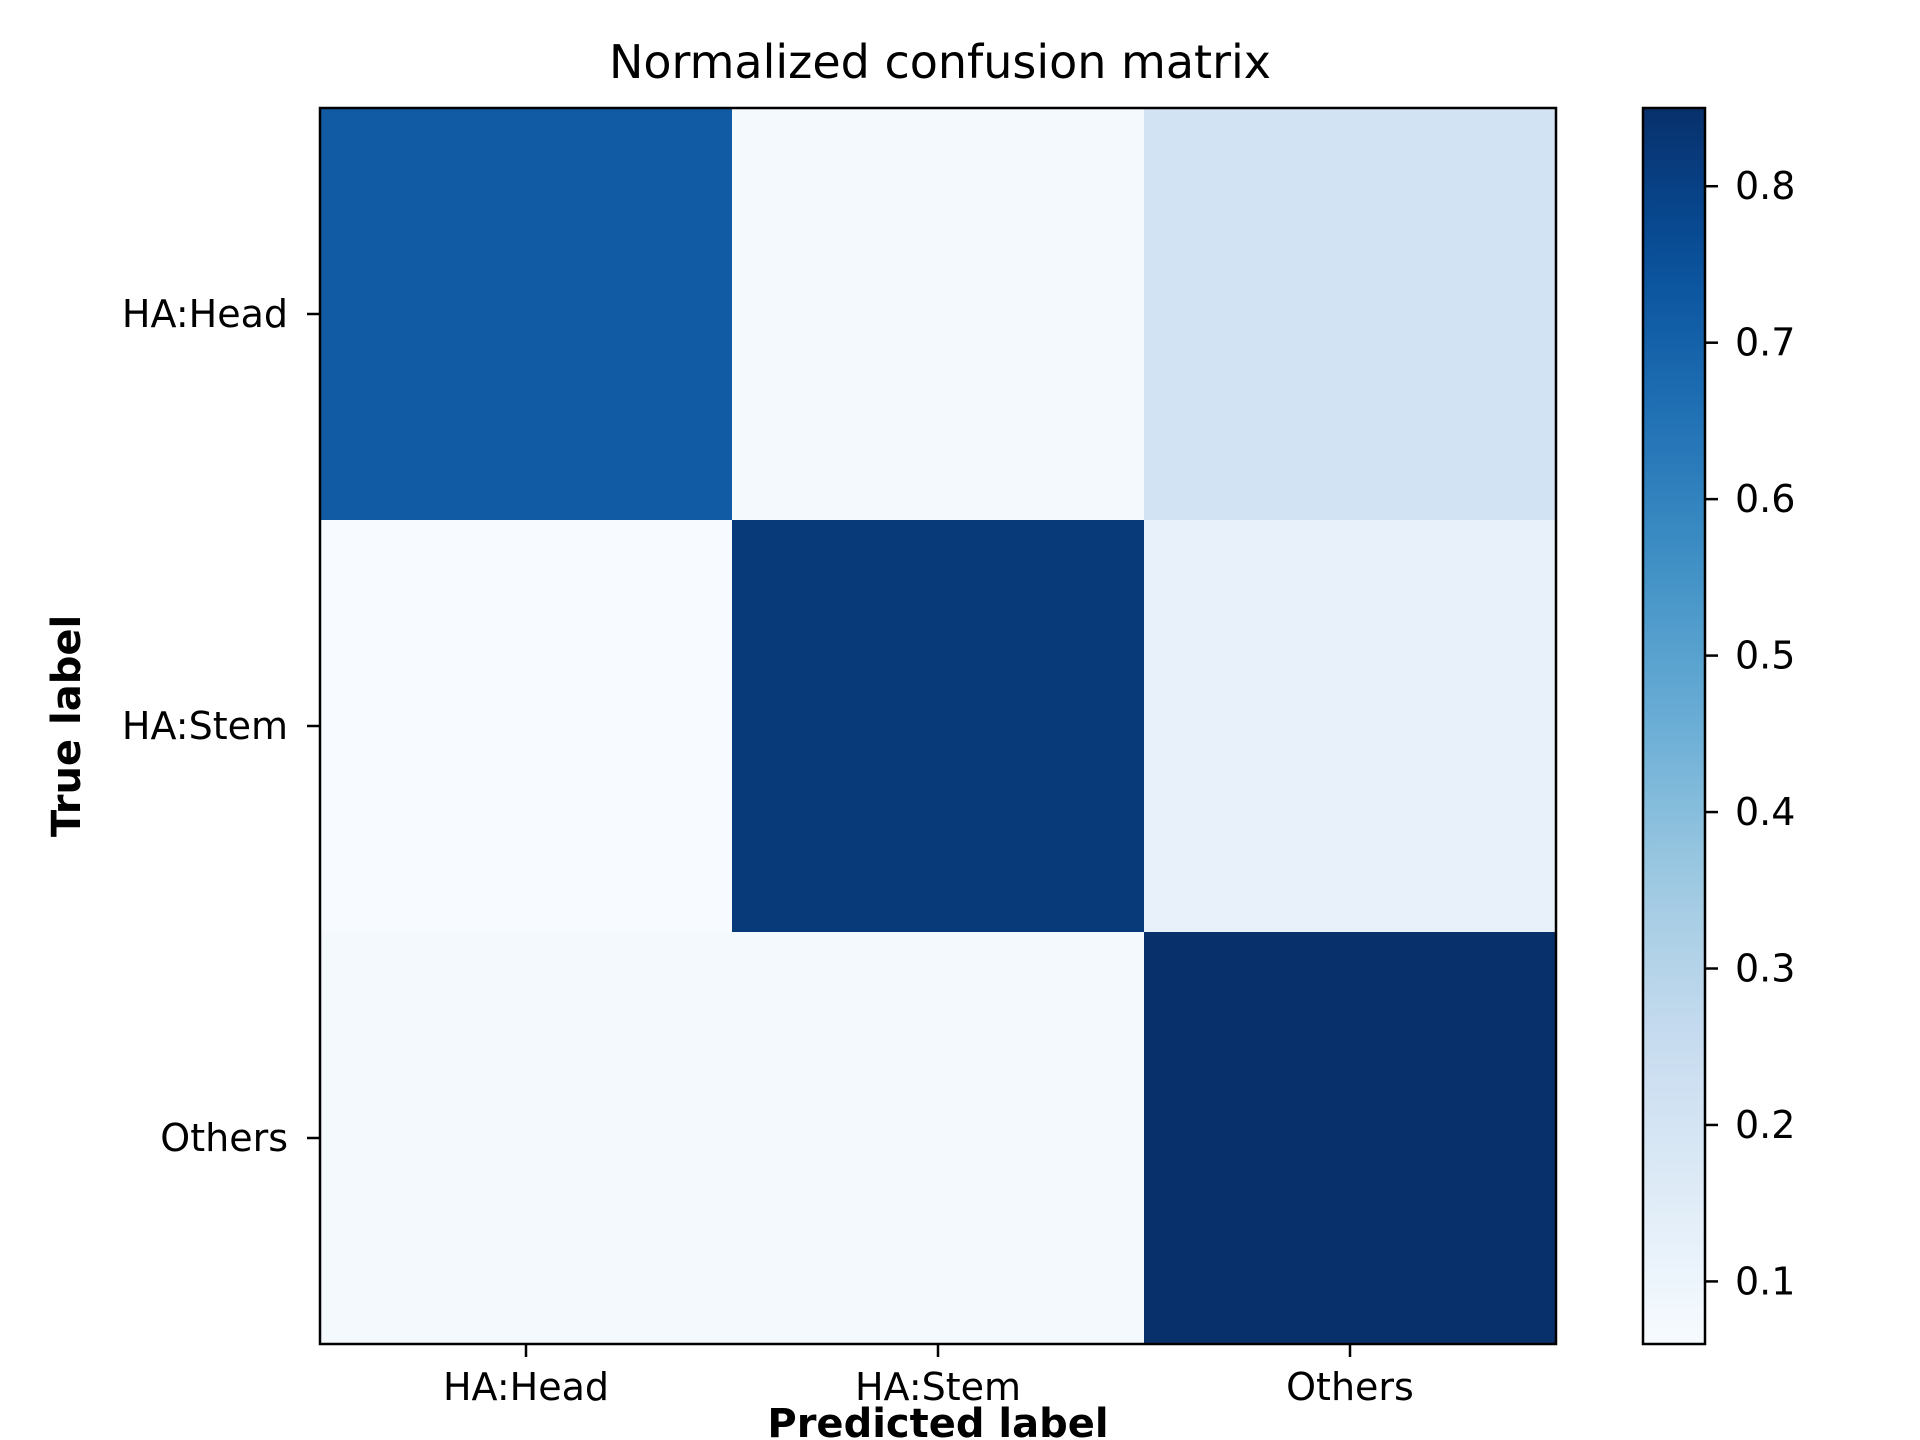  Describe the element at coordinates (1765, 812) in the screenshot. I see `colorbar-tick-label: 0.4` at that location.